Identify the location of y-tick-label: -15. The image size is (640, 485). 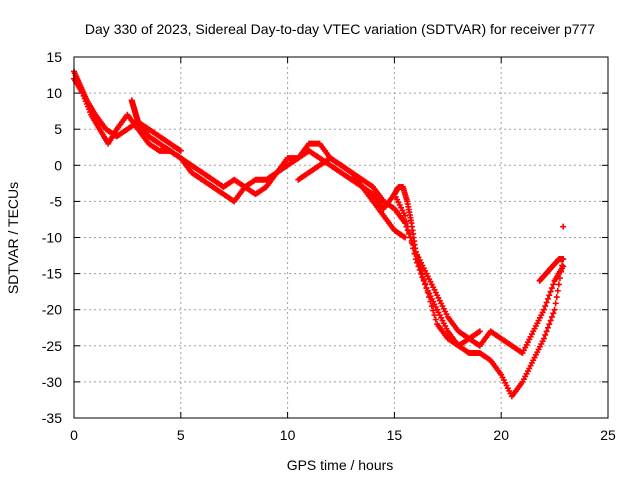
(52, 274).